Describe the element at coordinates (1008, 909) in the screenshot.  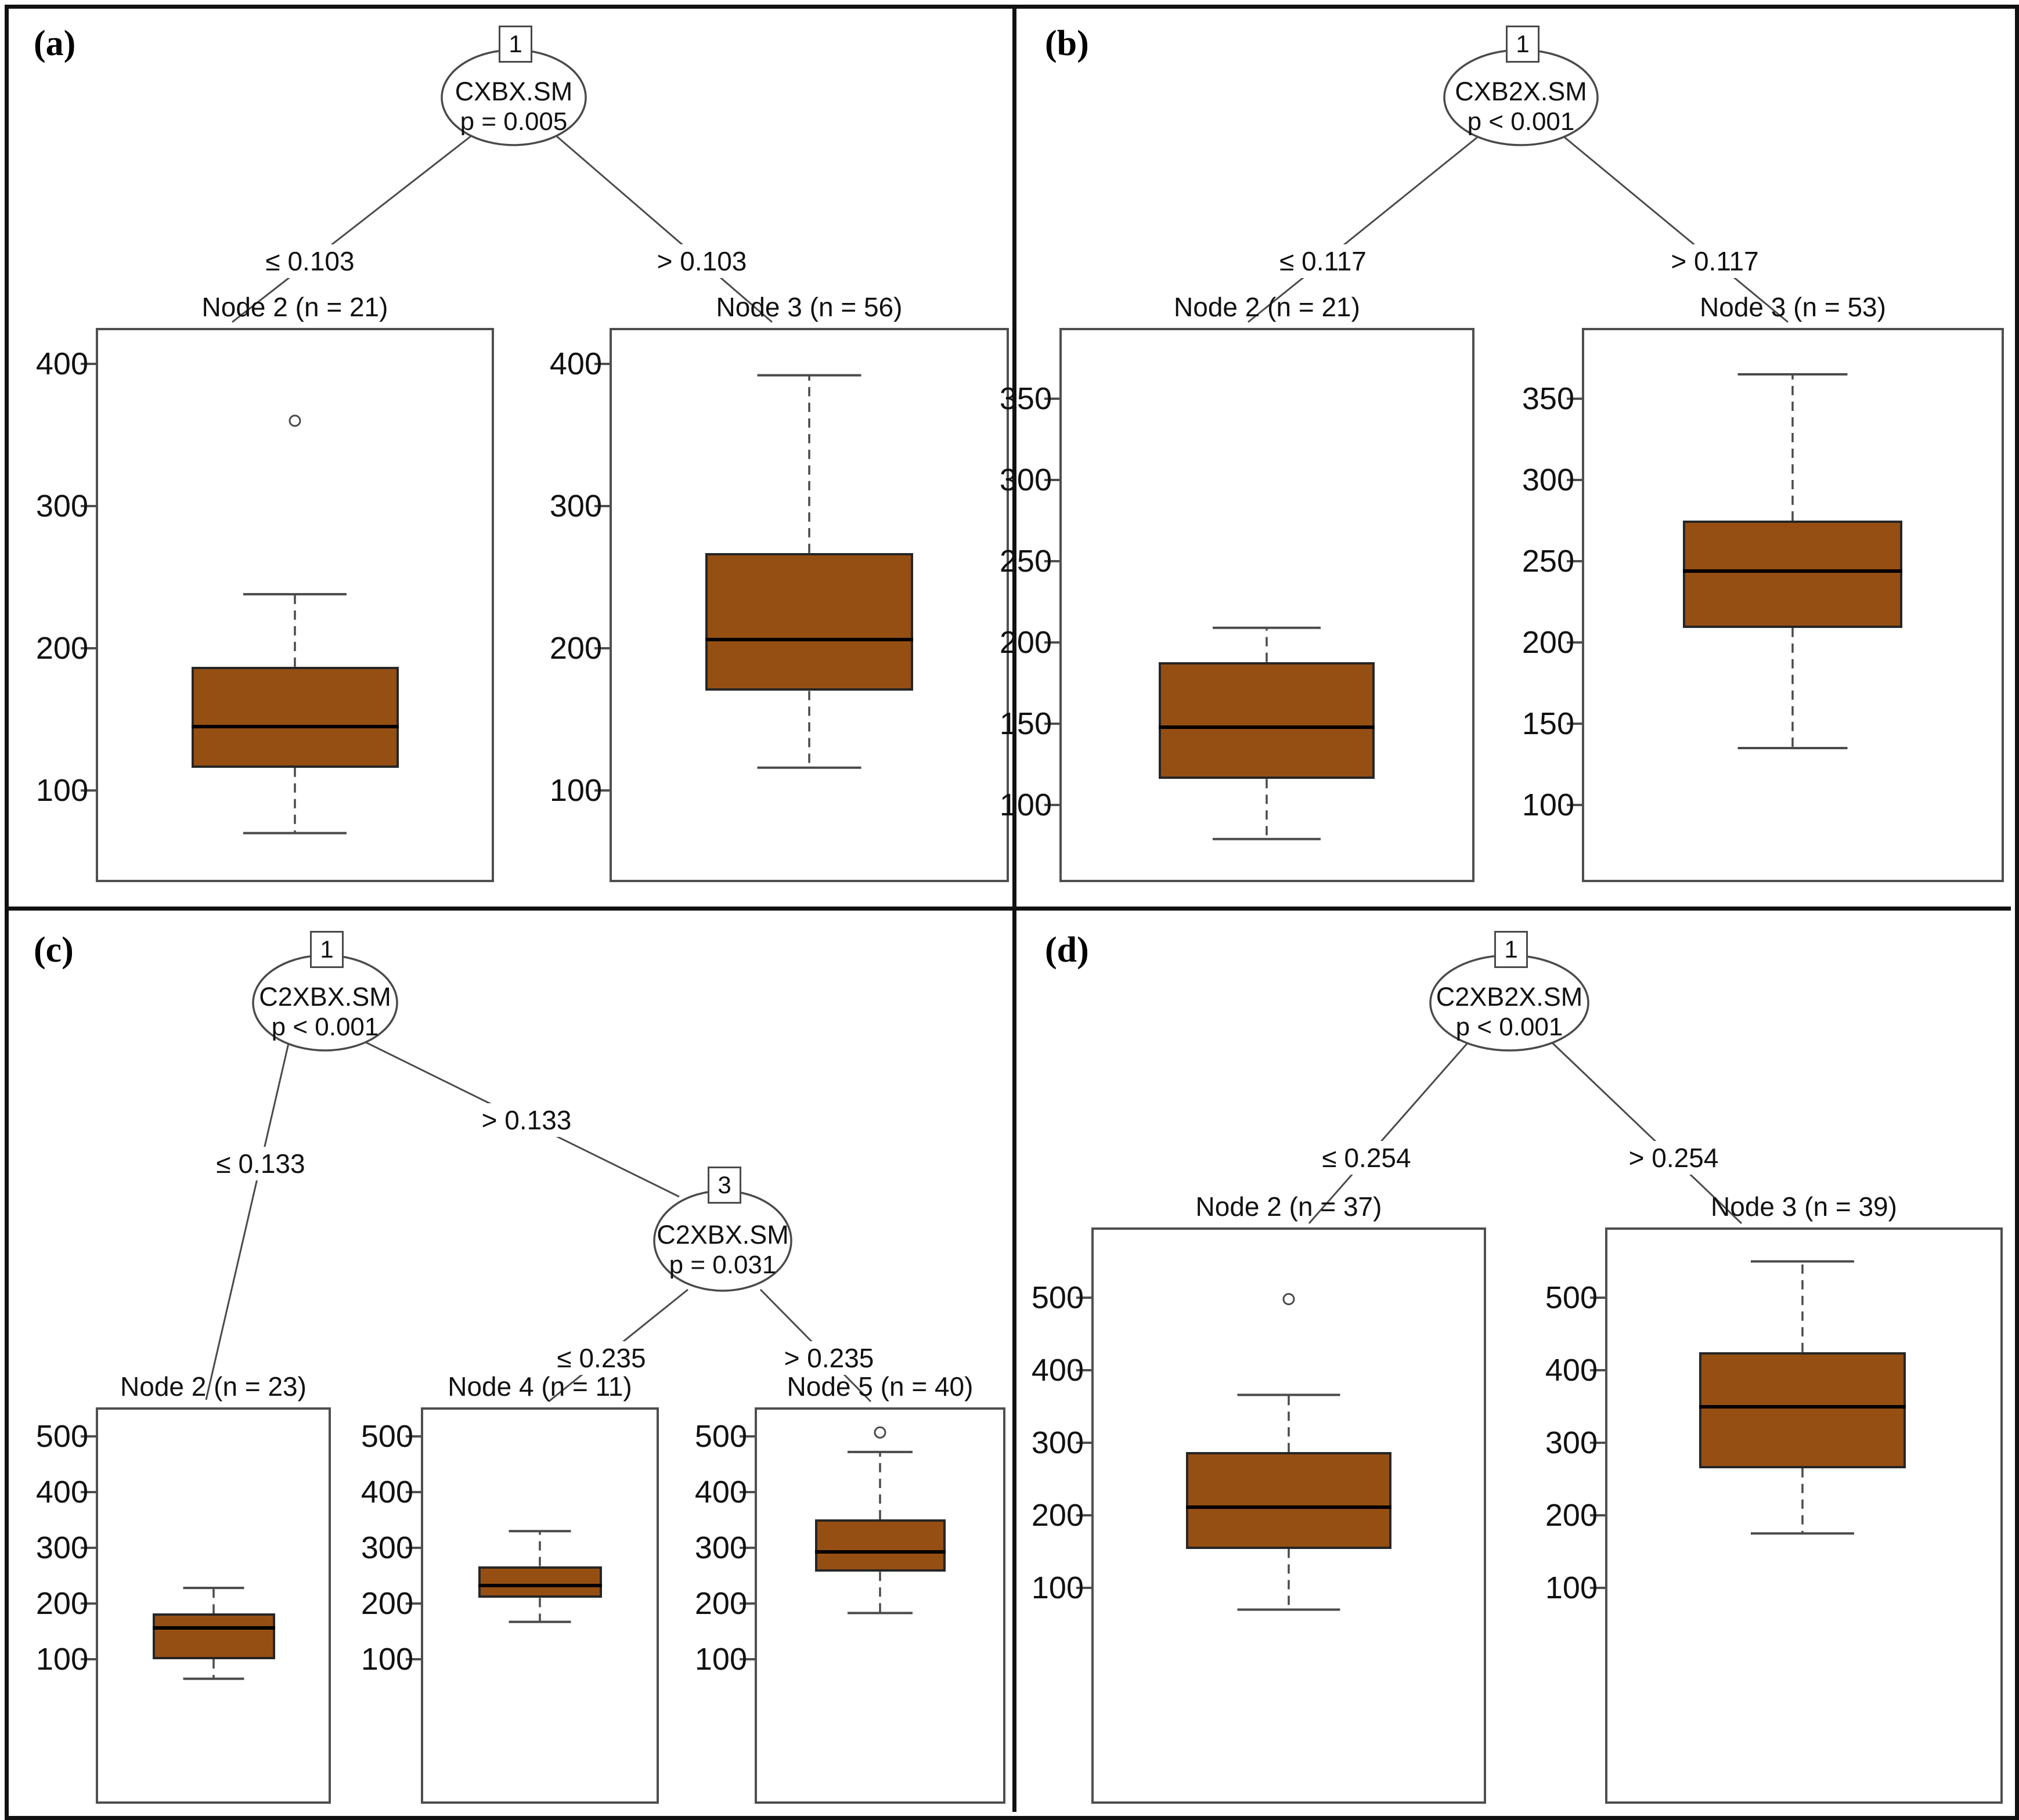
I see `panel-horizontal-divider` at that location.